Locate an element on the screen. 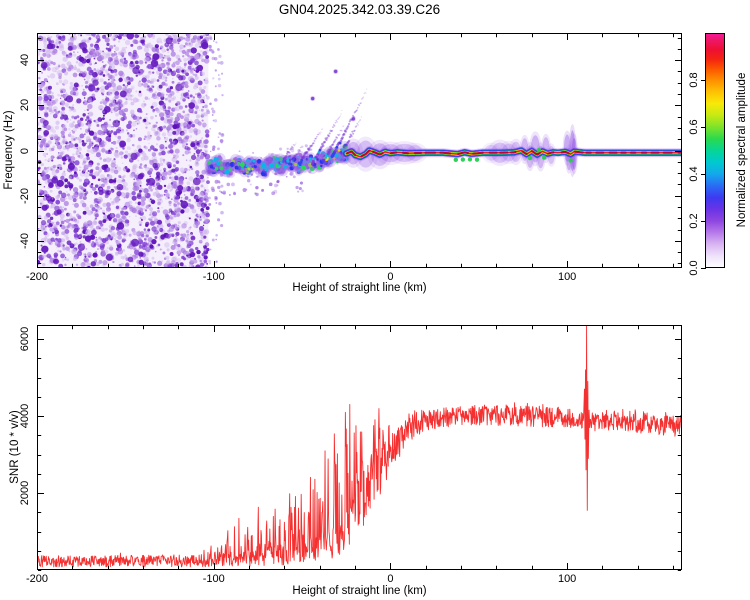 This screenshot has height=600, width=750. chart-title: GN04.2025.342.03.39.C26 is located at coordinates (359, 9).